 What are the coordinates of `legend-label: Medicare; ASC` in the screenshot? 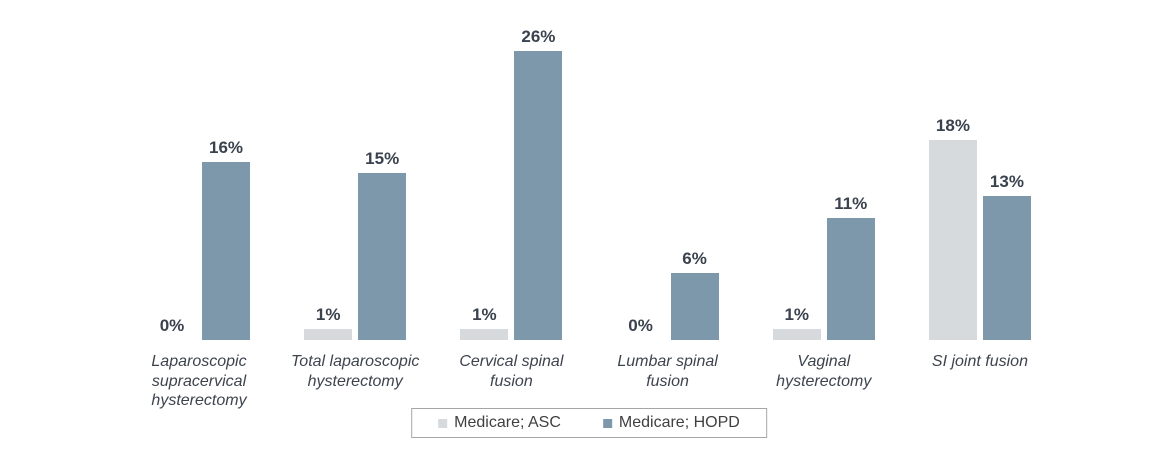 It's located at (507, 422).